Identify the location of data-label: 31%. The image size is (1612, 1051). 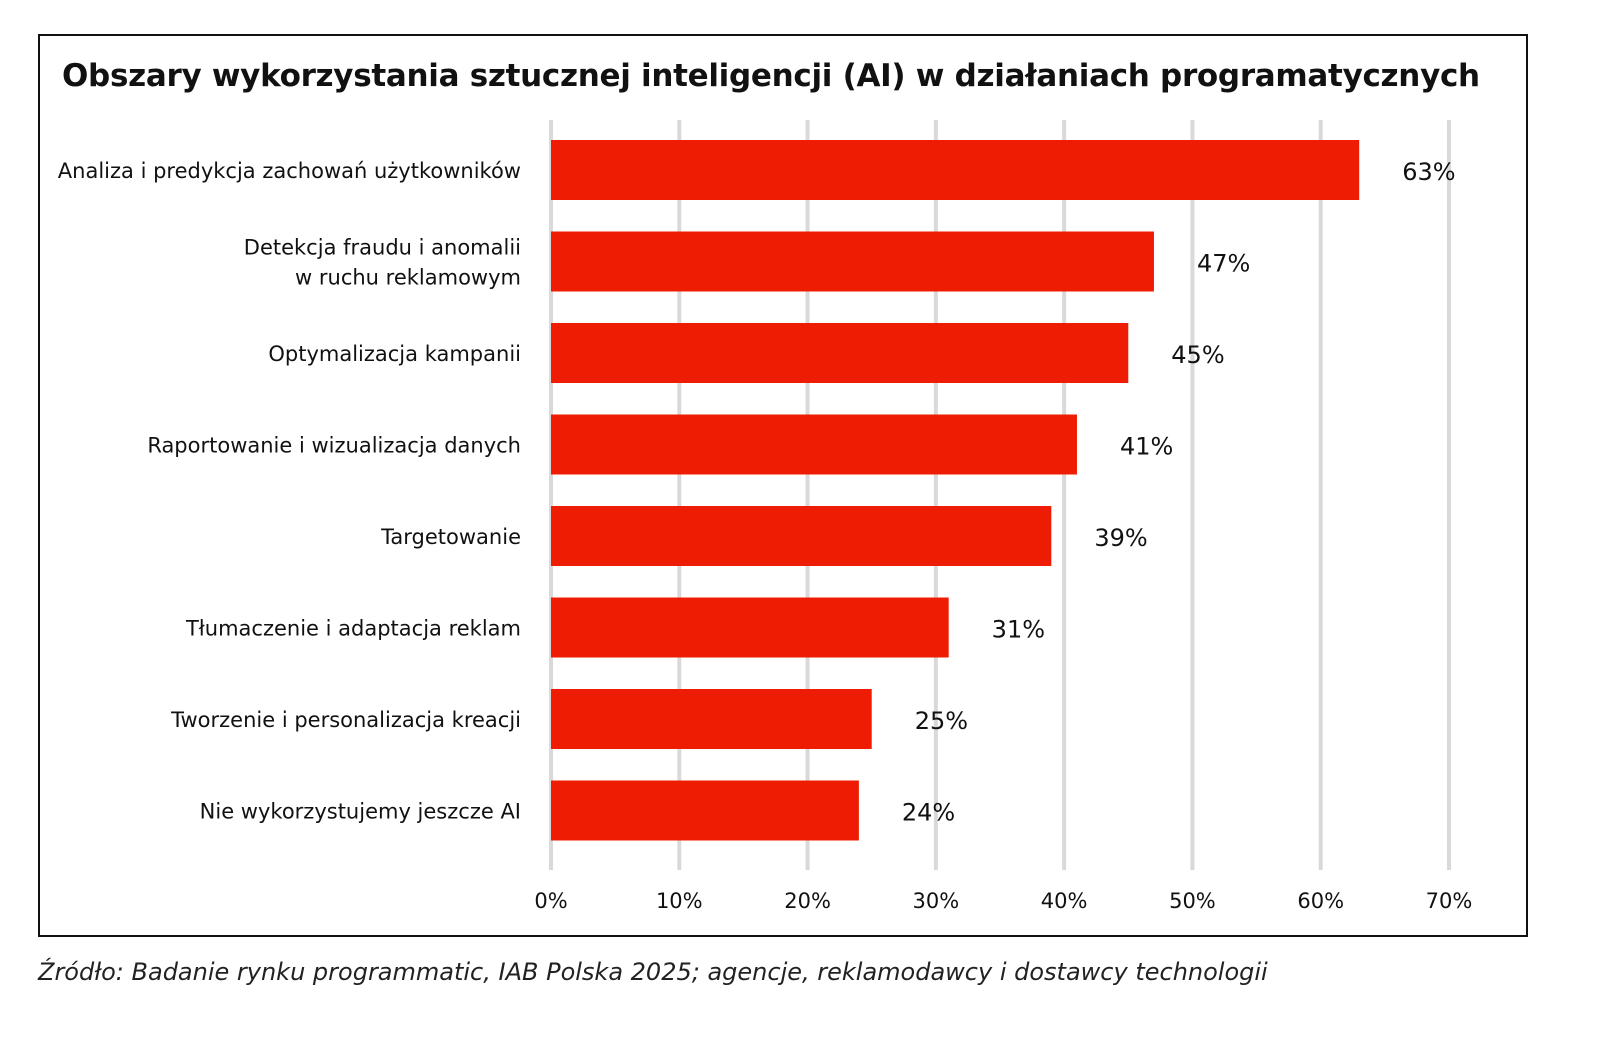
(1018, 630).